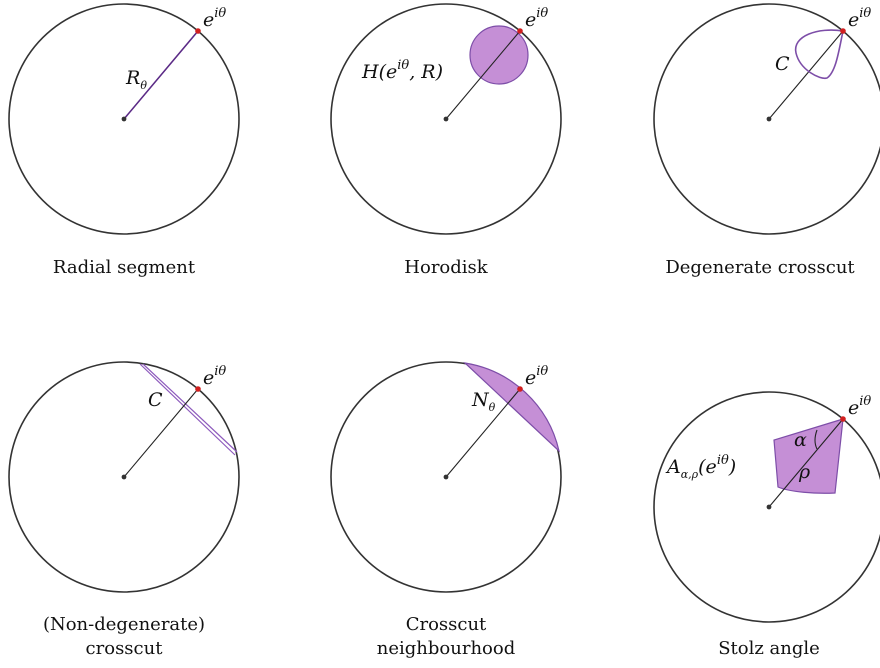  I want to click on panel-radial-segment: eiθ Rθ, so click(124, 119).